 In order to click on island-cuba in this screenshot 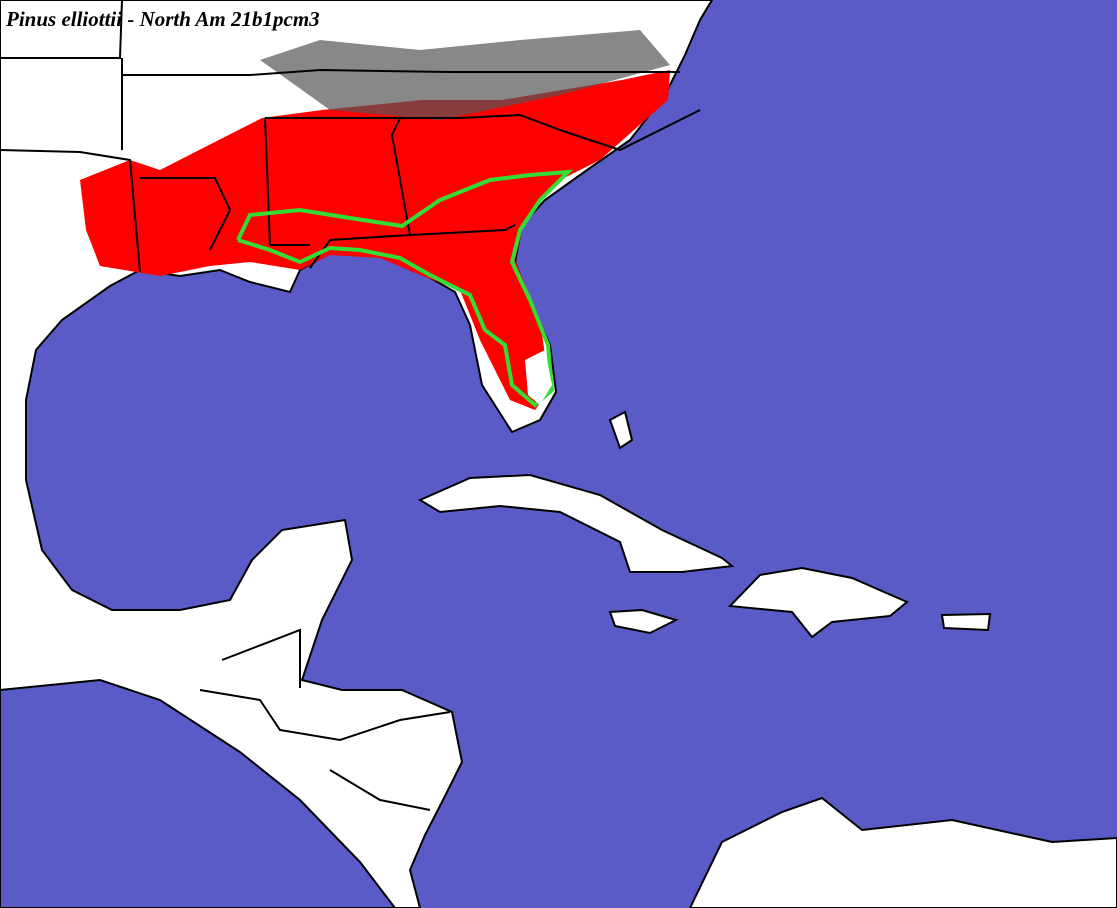, I will do `click(576, 523)`.